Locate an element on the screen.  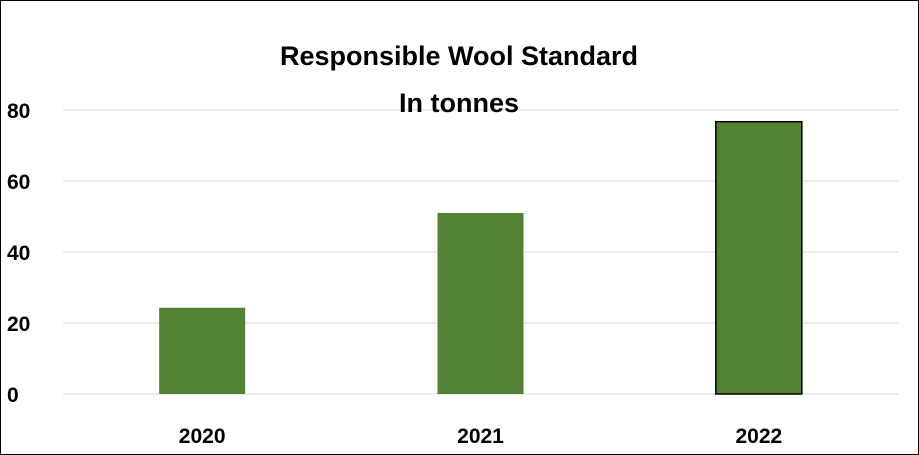
bar-2022 is located at coordinates (759, 257).